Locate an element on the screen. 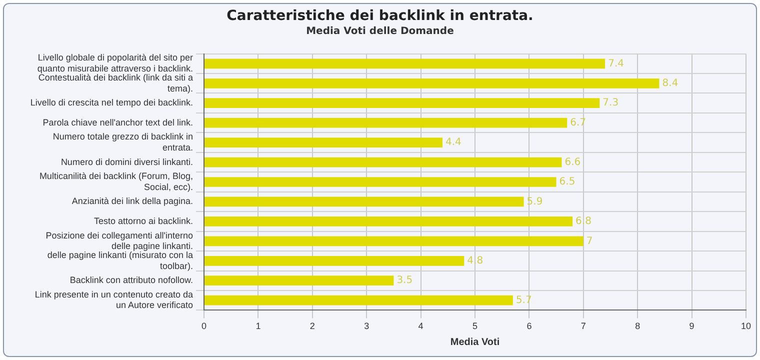 The width and height of the screenshot is (760, 360). x-tick-label: 5 is located at coordinates (475, 326).